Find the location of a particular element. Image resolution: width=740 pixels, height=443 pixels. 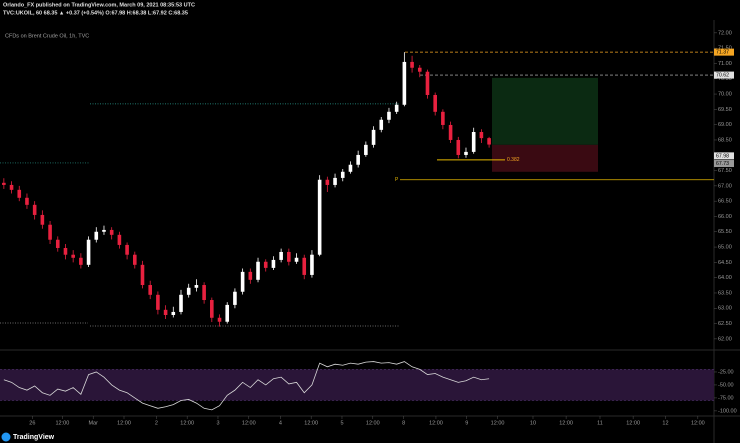

y-tick-label: -100.00 is located at coordinates (727, 411).